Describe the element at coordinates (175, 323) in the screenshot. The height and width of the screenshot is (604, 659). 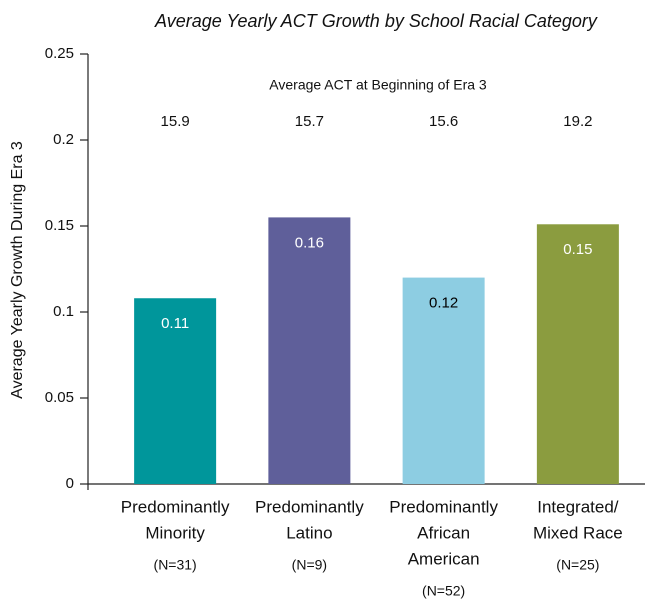
I see `value-label: 0.11` at that location.